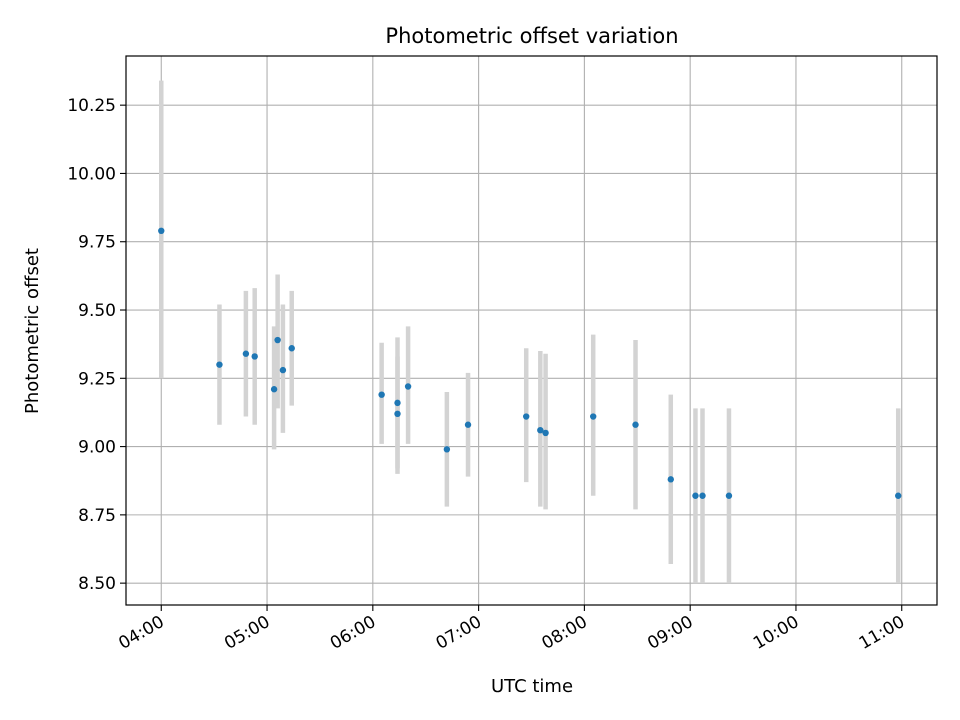  I want to click on y-tick-label: 9.00, so click(97, 448).